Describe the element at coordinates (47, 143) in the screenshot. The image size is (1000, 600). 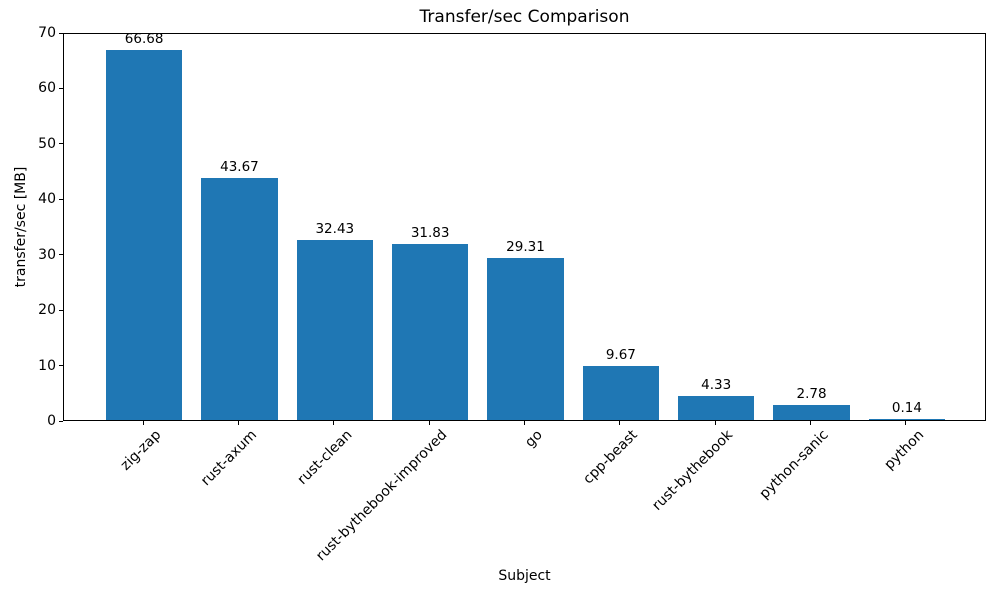
I see `y-tick-label: 50` at that location.